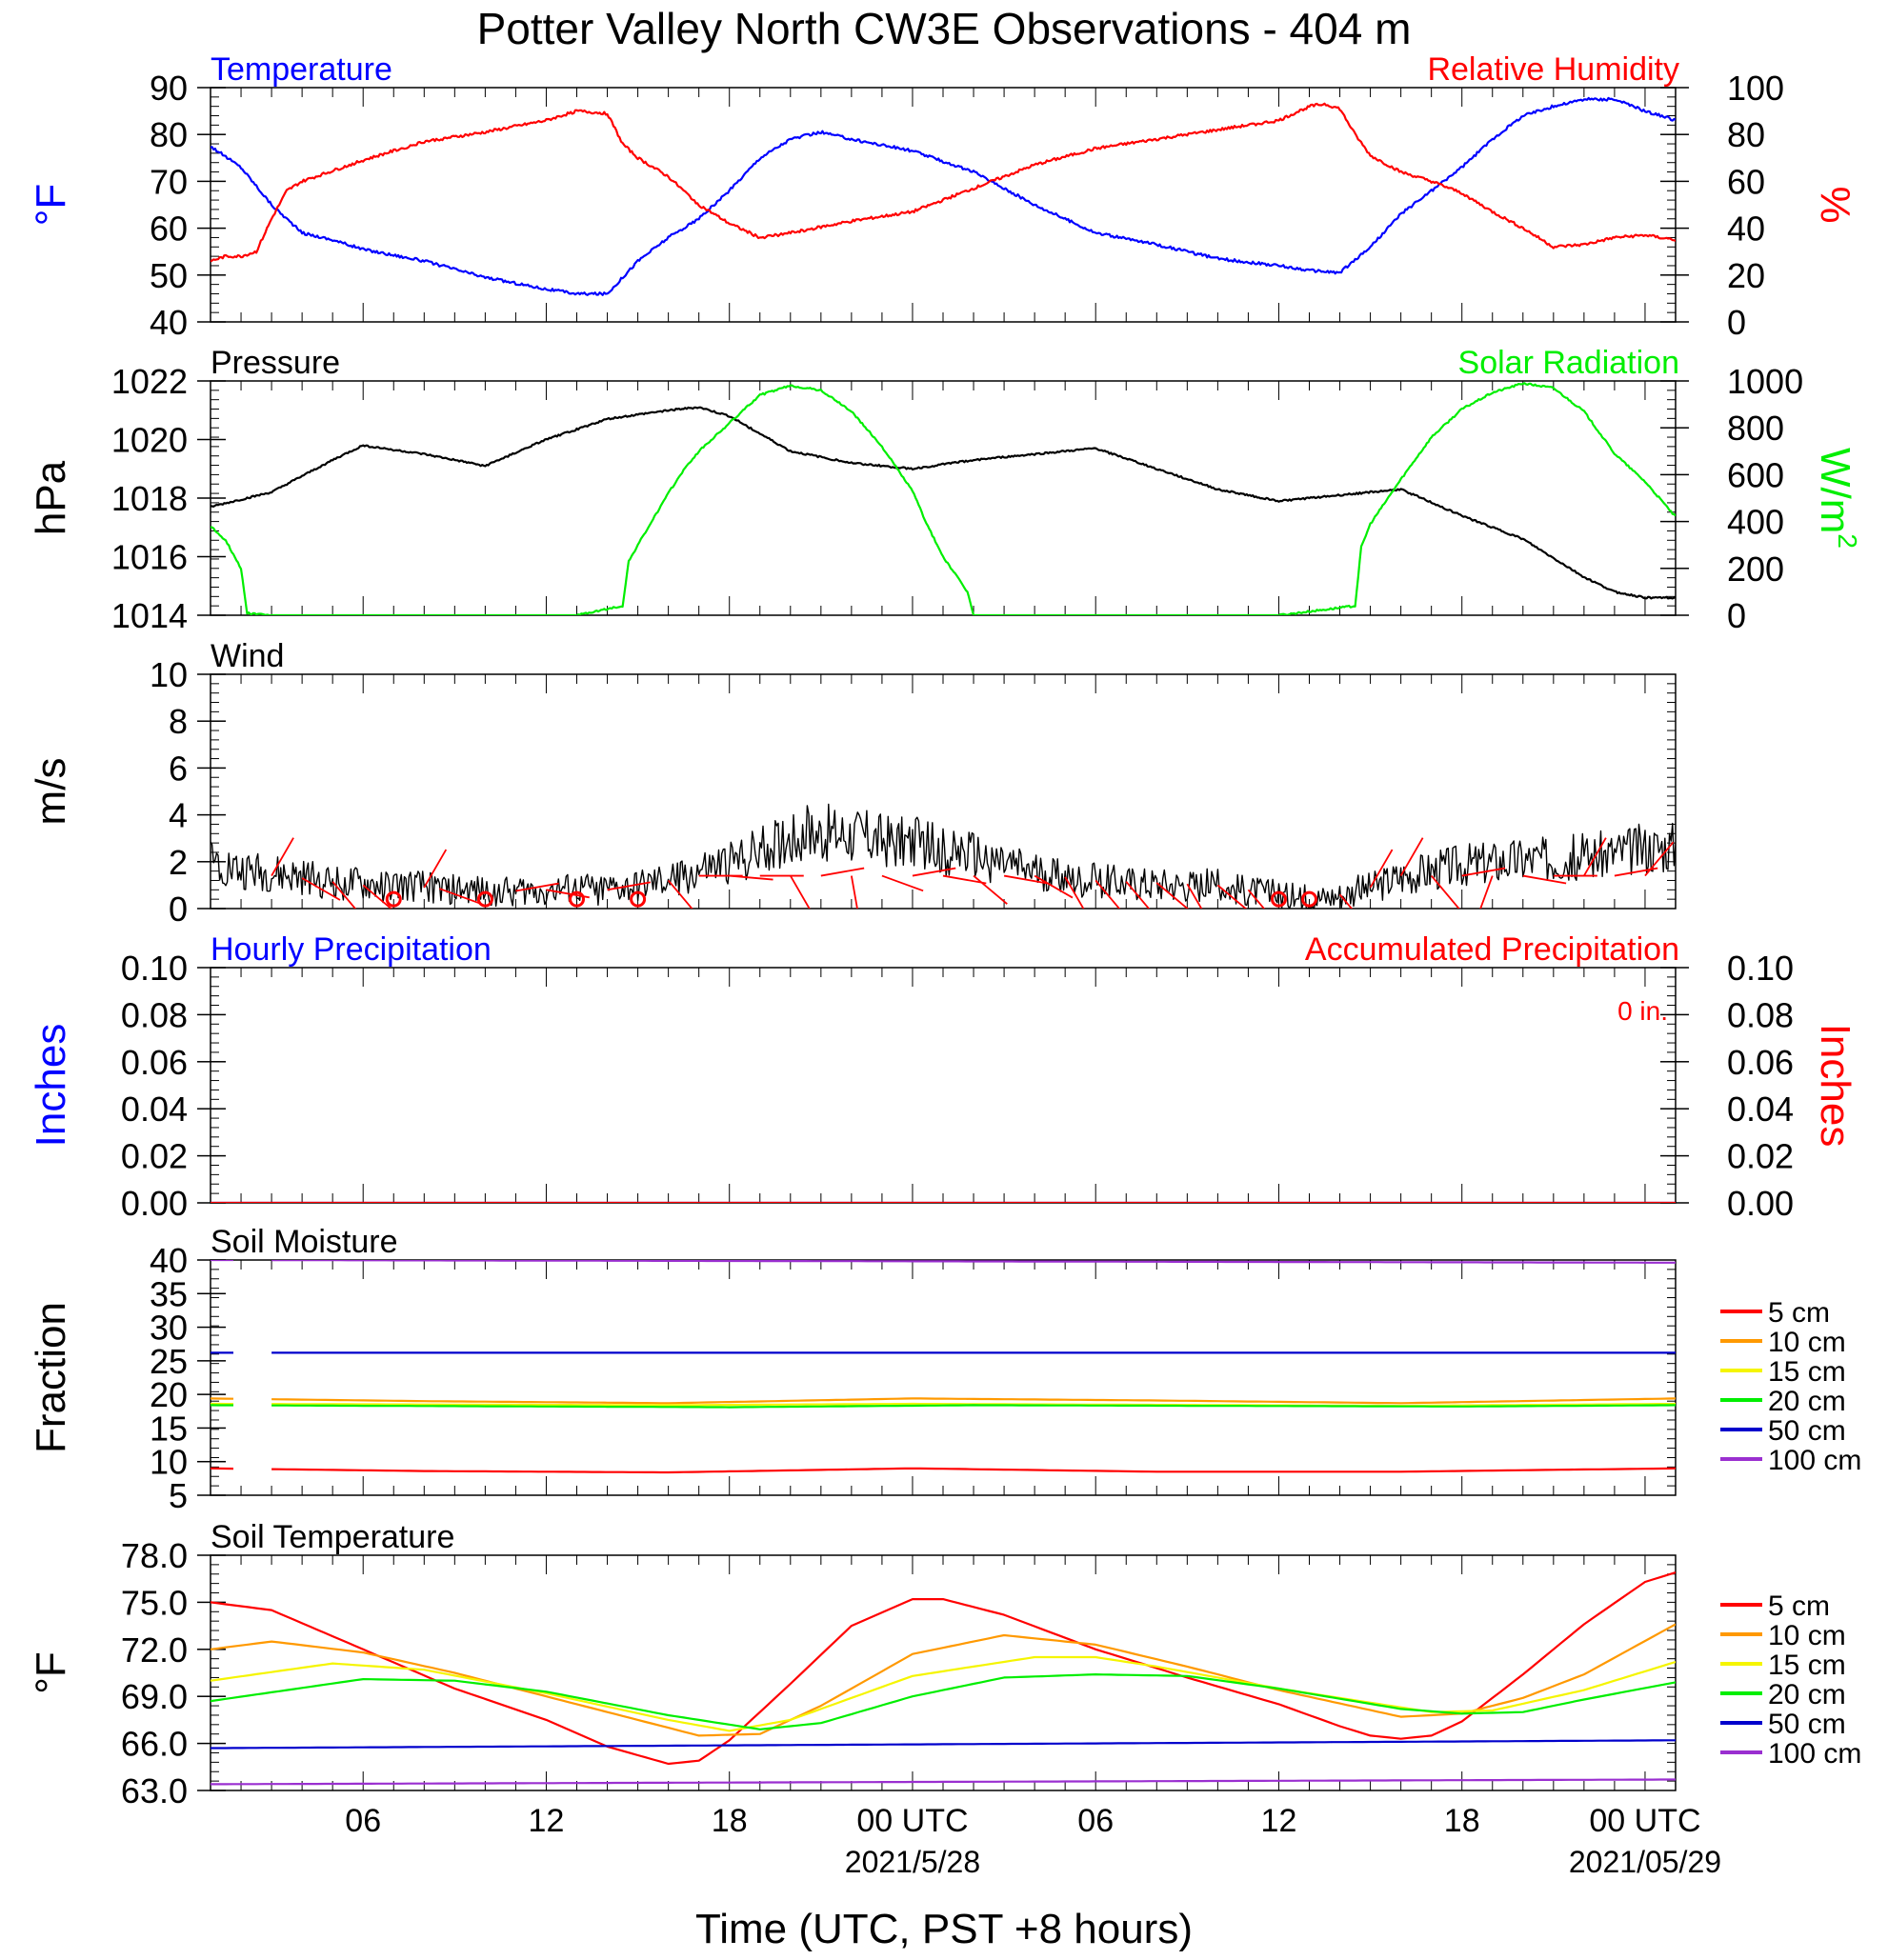  Describe the element at coordinates (1760, 1109) in the screenshot. I see `y-tick-label-right: 0.04` at that location.